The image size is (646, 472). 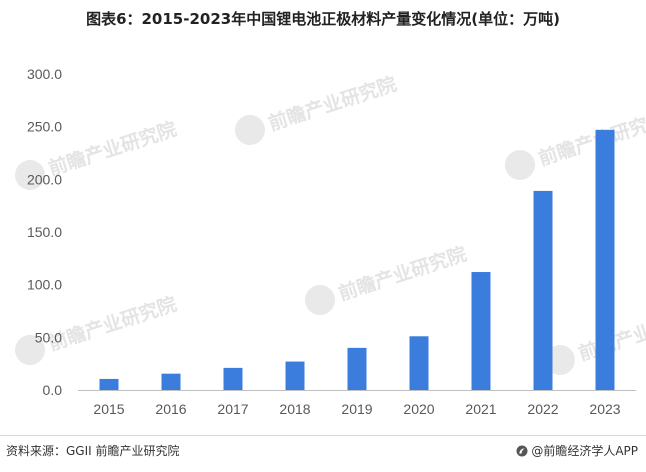 What do you see at coordinates (480, 409) in the screenshot?
I see `x-tick-label: 2021` at bounding box center [480, 409].